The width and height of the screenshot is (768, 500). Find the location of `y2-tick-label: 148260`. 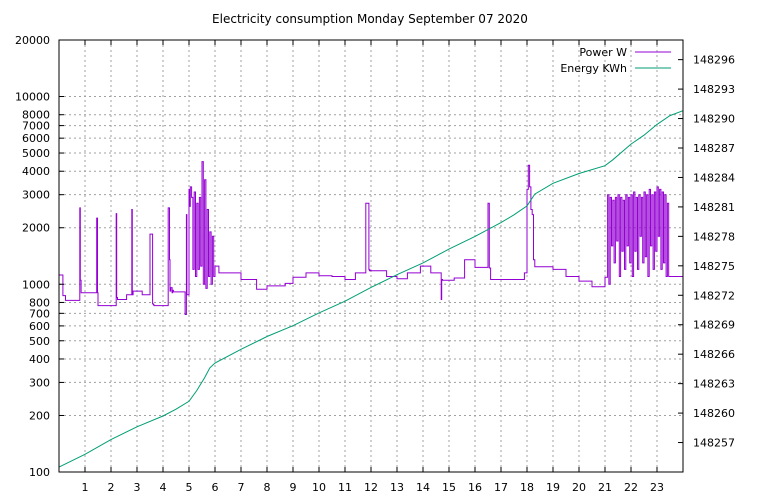

y2-tick-label: 148260 is located at coordinates (714, 413).